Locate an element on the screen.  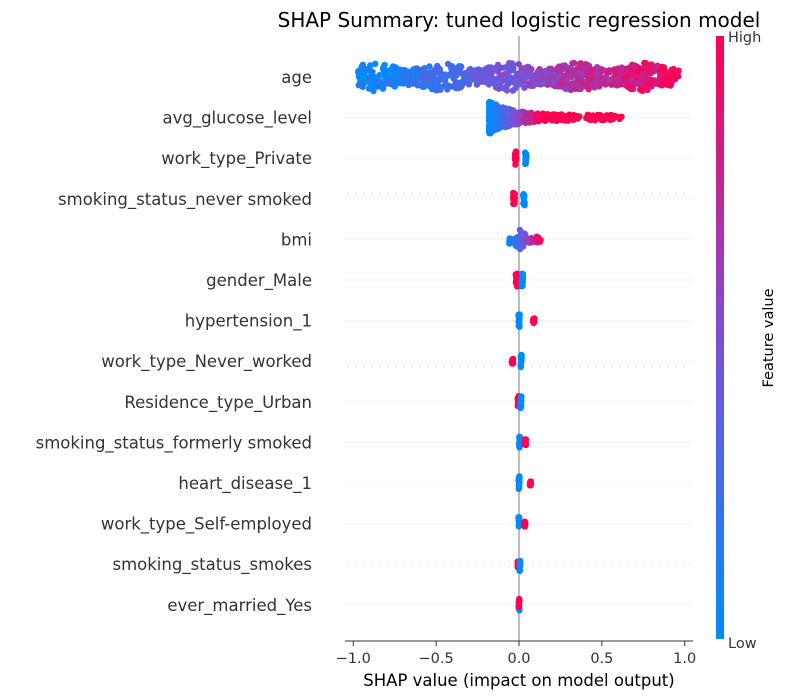
feature-label: hypertension_1 is located at coordinates (248, 322).